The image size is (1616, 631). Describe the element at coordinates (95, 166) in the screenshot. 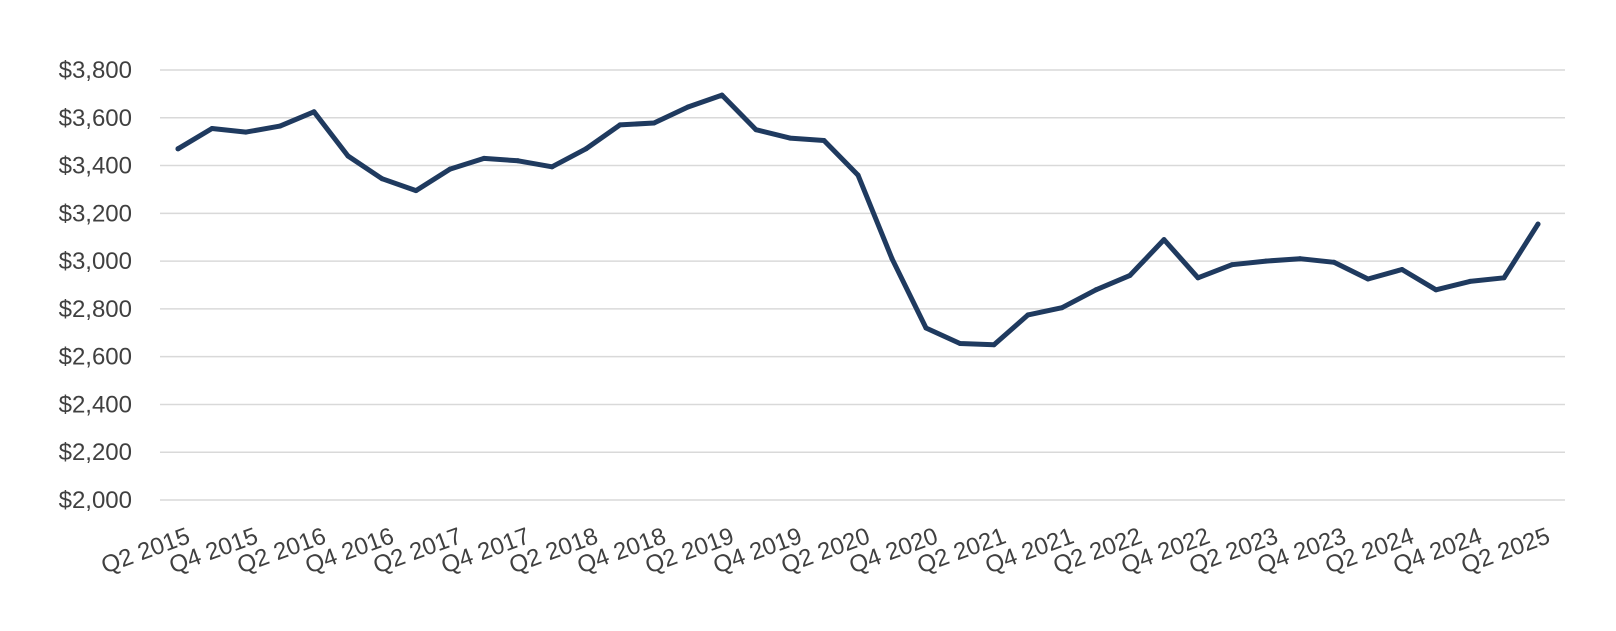

I see `y-tick-label: $3,400` at that location.